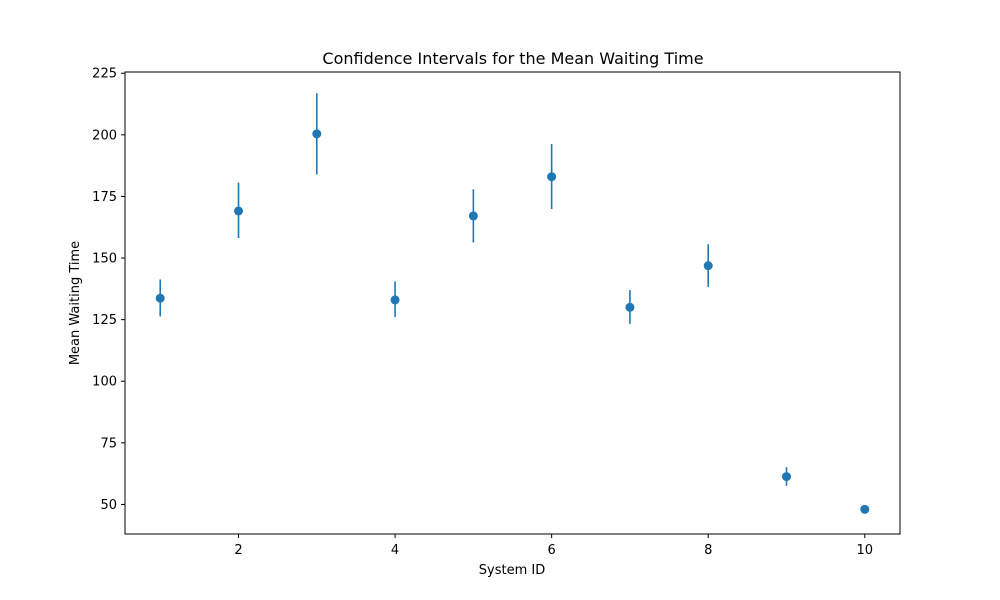 Image resolution: width=1000 pixels, height=600 pixels. I want to click on y-tick-label: 175, so click(104, 197).